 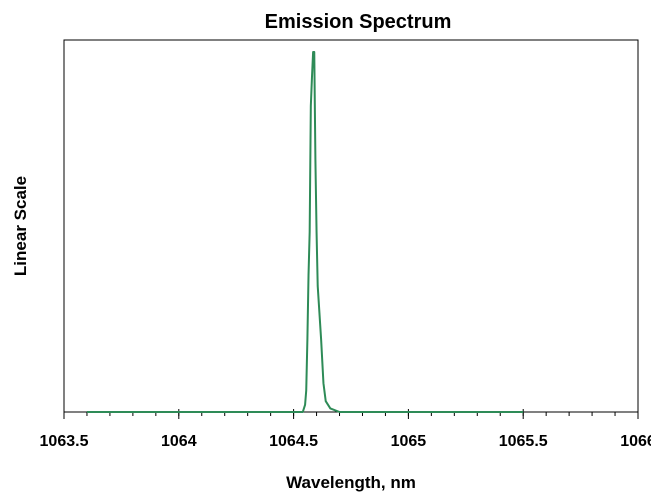 What do you see at coordinates (523, 441) in the screenshot?
I see `x-tick-label: 1065.5` at bounding box center [523, 441].